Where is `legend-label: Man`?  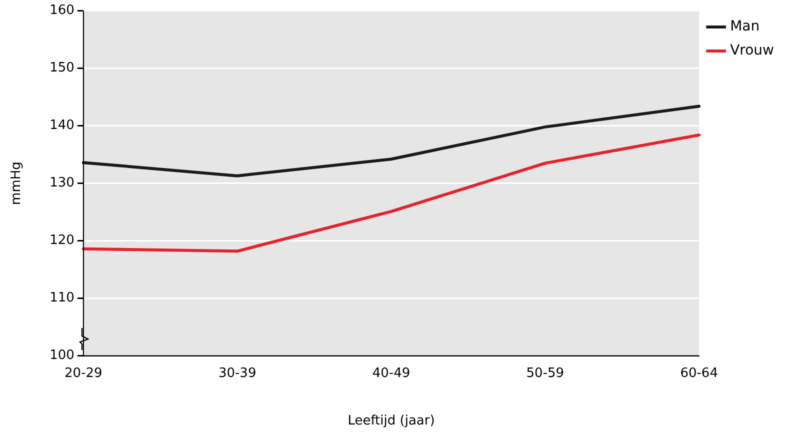
legend-label: Man is located at coordinates (745, 26).